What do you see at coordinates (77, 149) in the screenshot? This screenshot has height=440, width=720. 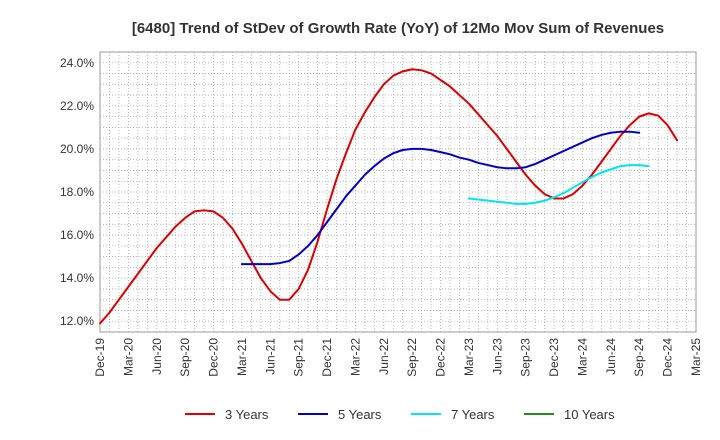 I see `y-tick-label: 20.0%` at bounding box center [77, 149].